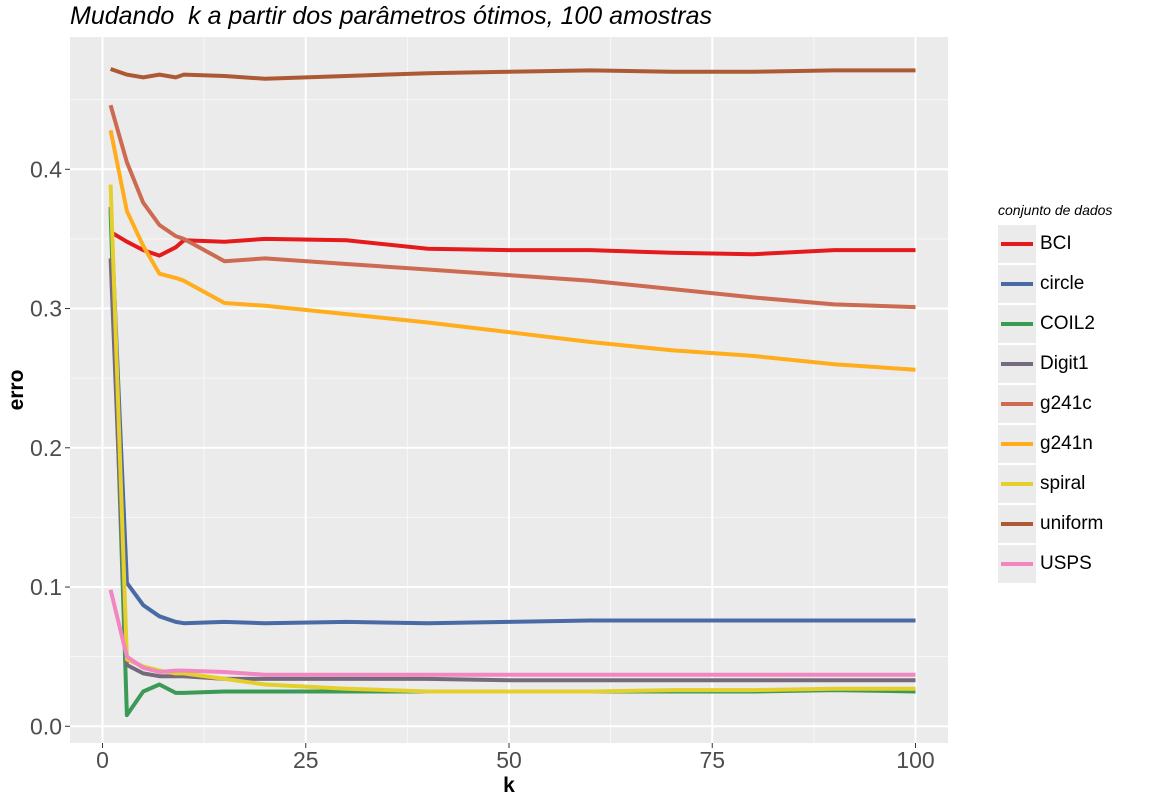 Image resolution: width=1156 pixels, height=799 pixels. Describe the element at coordinates (46, 309) in the screenshot. I see `y-tick-label: 0.3` at that location.